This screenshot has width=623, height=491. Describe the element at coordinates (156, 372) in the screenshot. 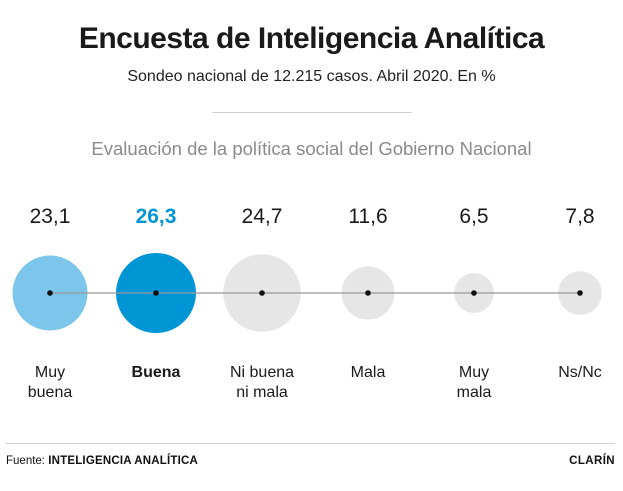

I see `category-label: Buena` at that location.